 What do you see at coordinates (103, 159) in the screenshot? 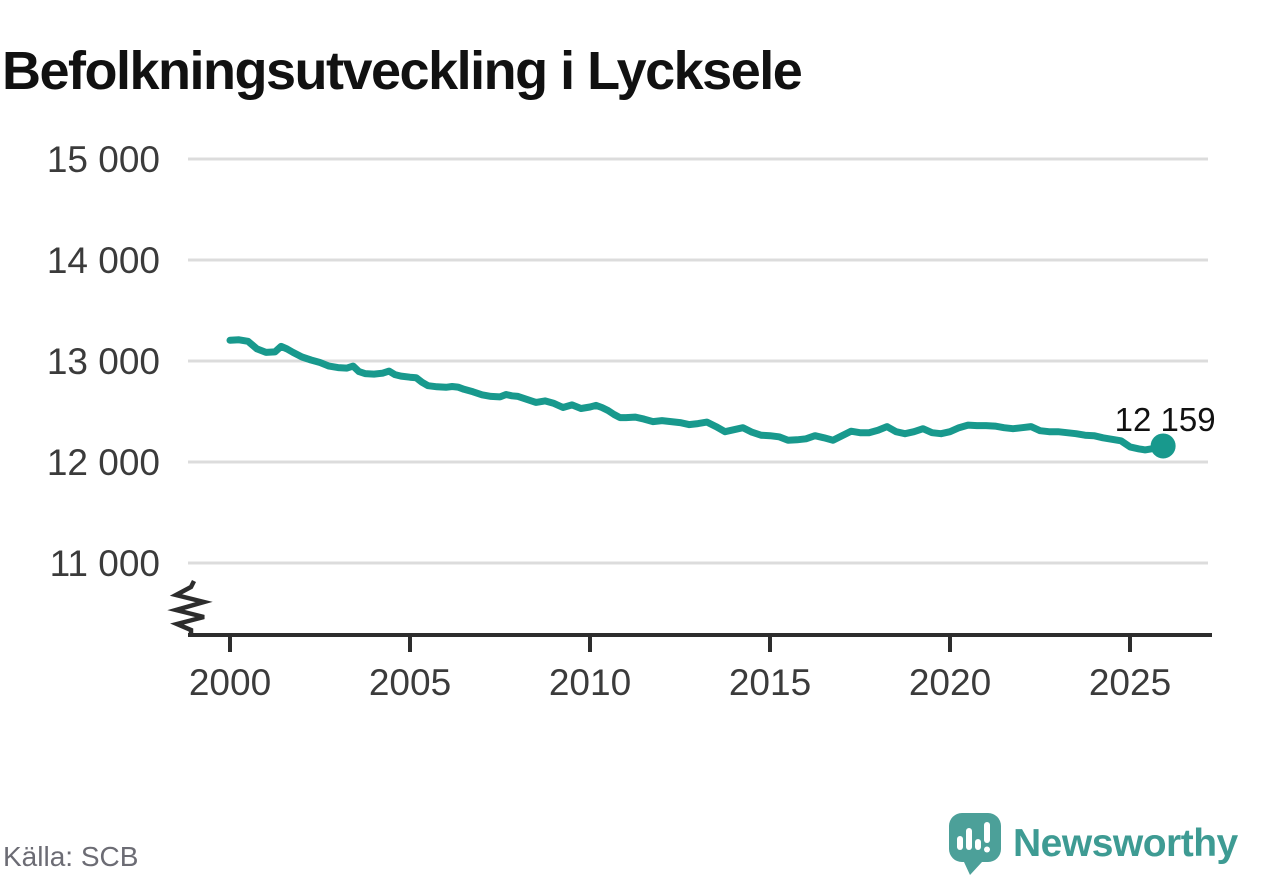
I see `y-tick-label: 15 000` at bounding box center [103, 159].